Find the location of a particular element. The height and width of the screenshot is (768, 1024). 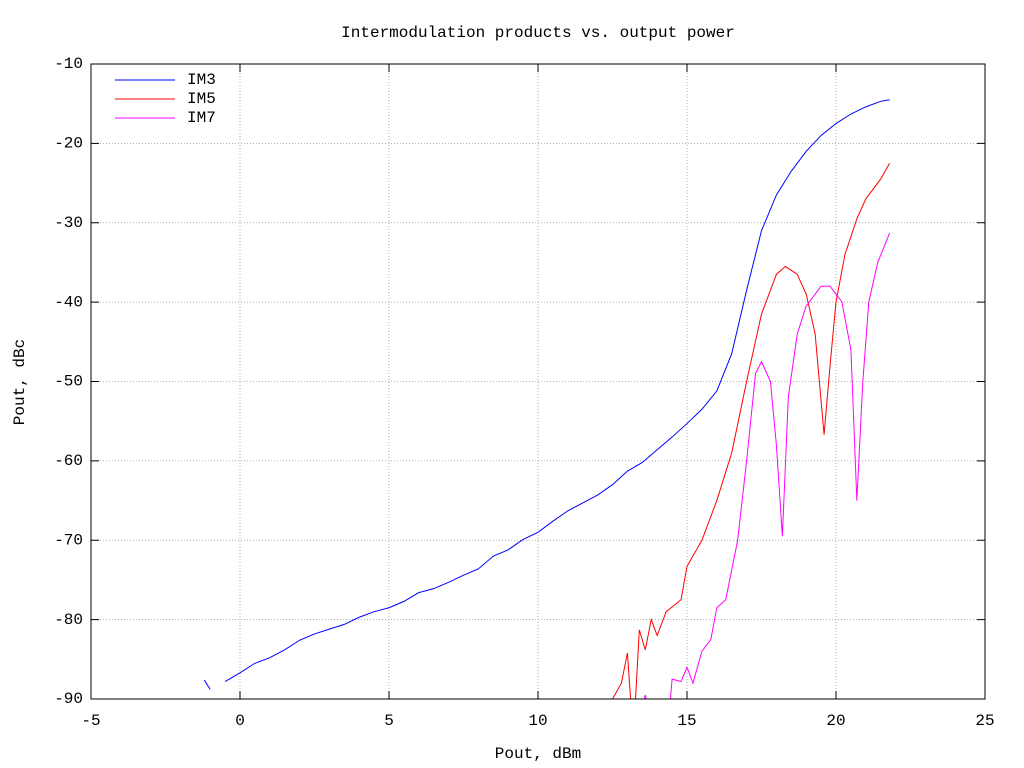

legend-label: IM5 is located at coordinates (201, 99).